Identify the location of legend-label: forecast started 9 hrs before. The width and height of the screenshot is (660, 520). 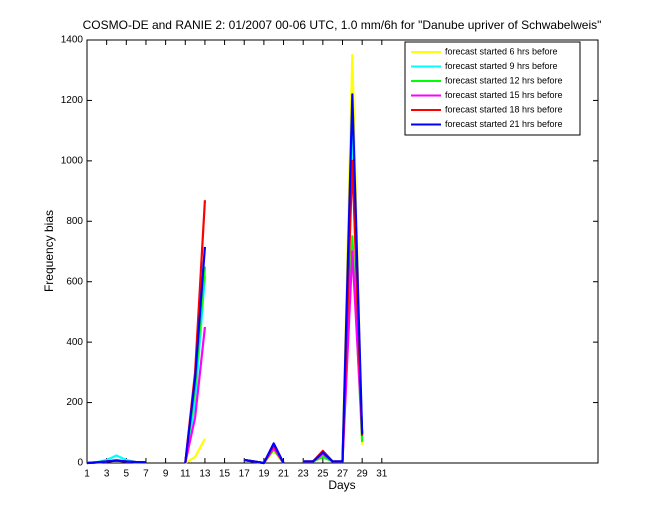
(501, 66).